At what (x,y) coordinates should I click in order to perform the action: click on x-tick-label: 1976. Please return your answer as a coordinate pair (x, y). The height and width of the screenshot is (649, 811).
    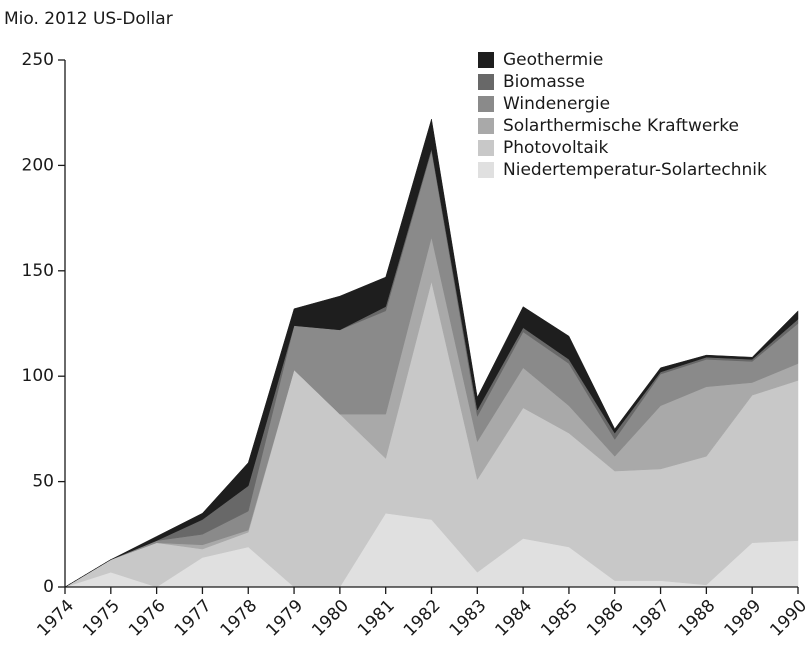
    Looking at the image, I should click on (147, 618).